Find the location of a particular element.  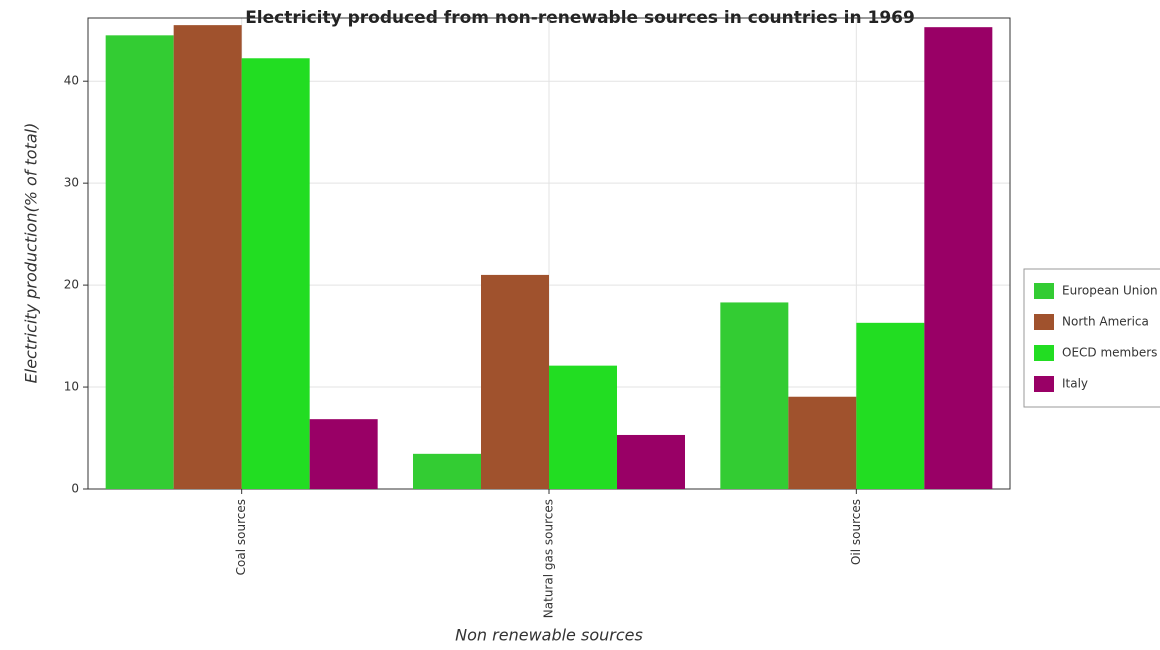

x-tick-label: Natural gas sources is located at coordinates (549, 558).